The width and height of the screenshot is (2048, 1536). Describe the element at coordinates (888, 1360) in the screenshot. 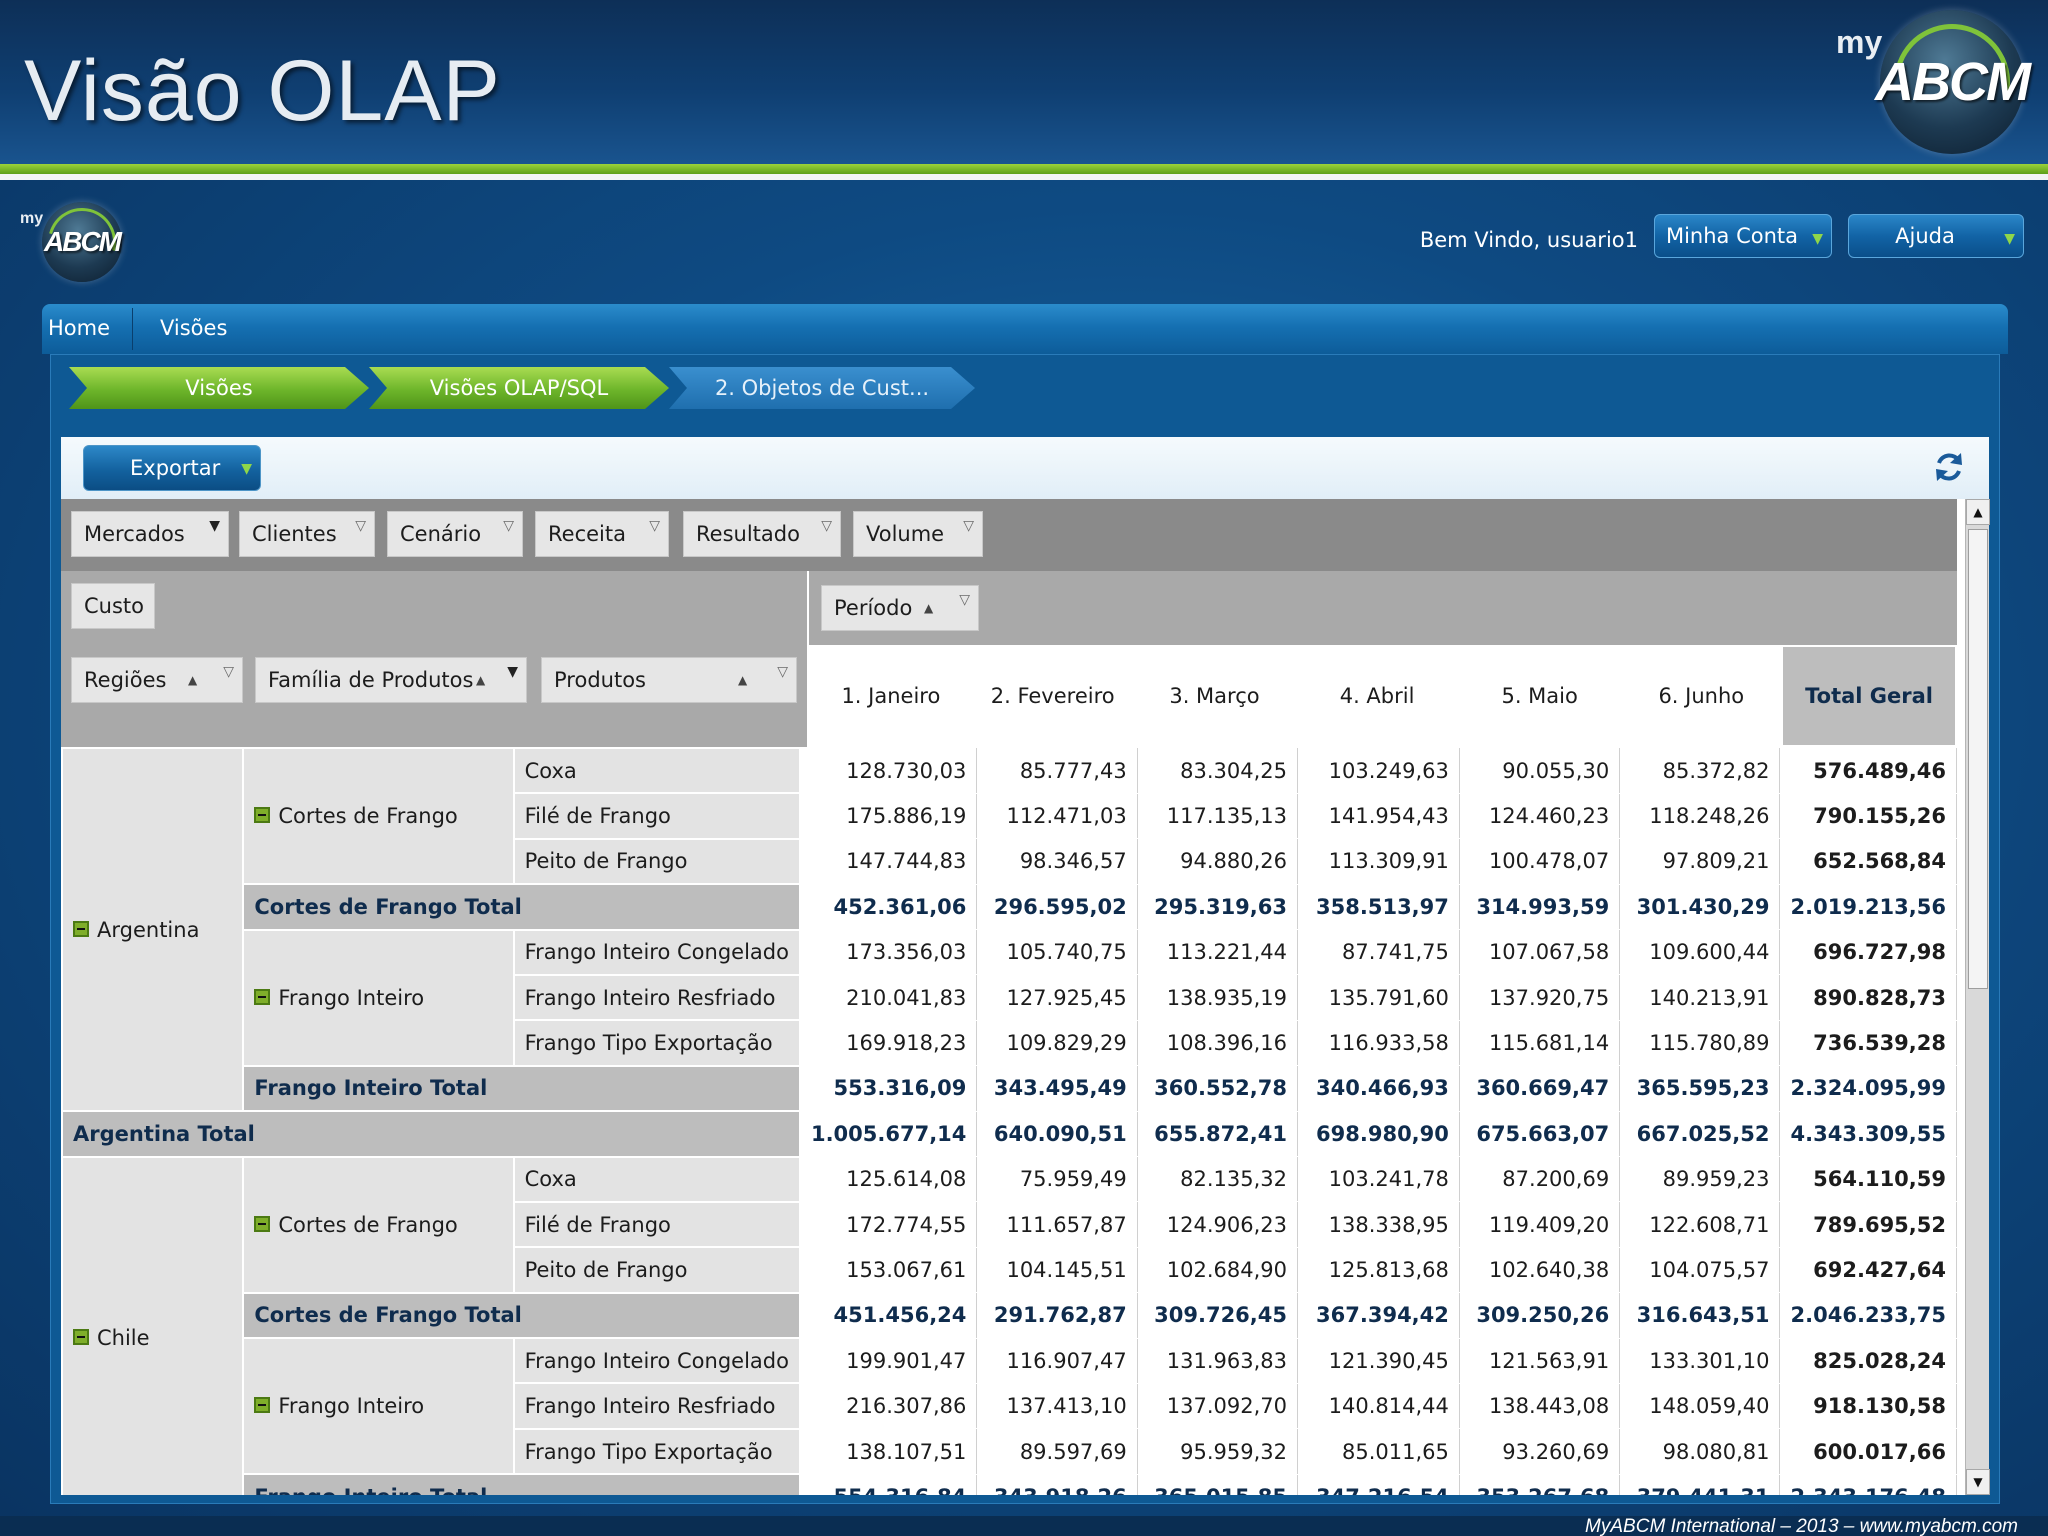

I see `value-cell: 199.901,47` at that location.